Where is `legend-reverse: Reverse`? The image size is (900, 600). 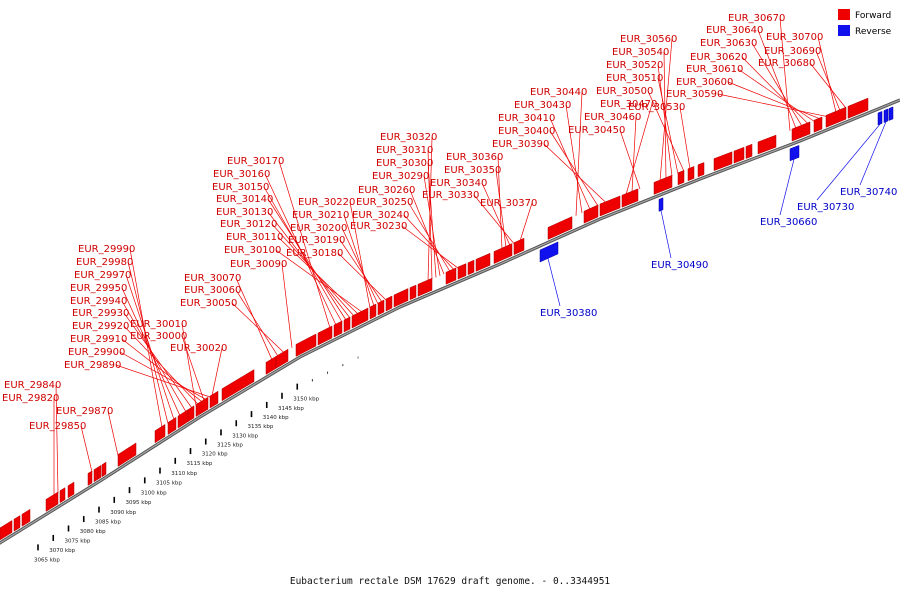 legend-reverse: Reverse is located at coordinates (873, 32).